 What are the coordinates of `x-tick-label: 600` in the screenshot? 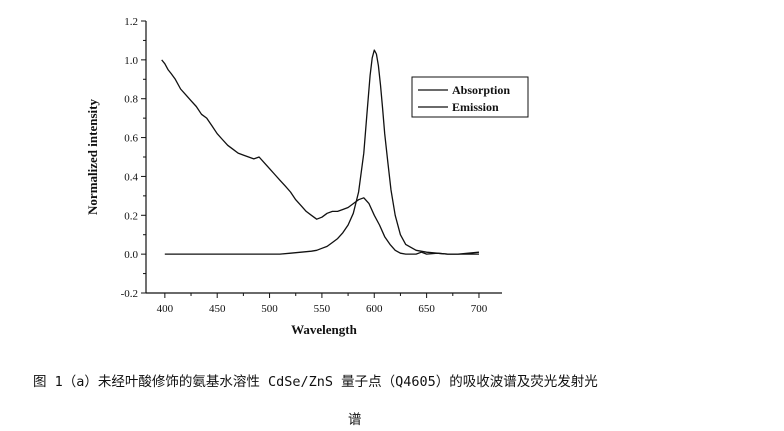 It's located at (374, 309).